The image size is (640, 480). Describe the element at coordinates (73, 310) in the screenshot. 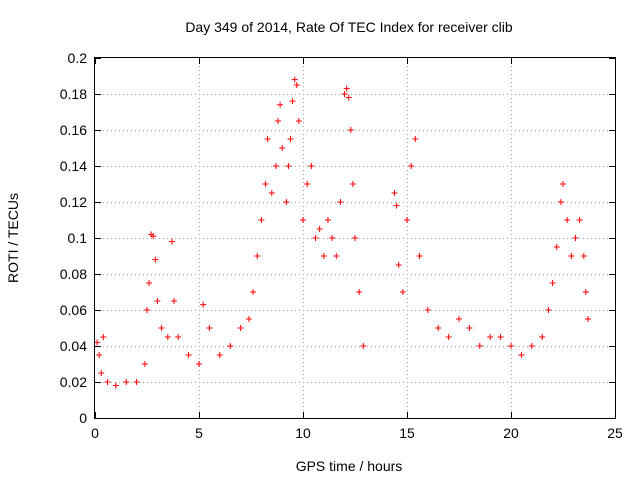

I see `y-tick-label: 0.06` at that location.